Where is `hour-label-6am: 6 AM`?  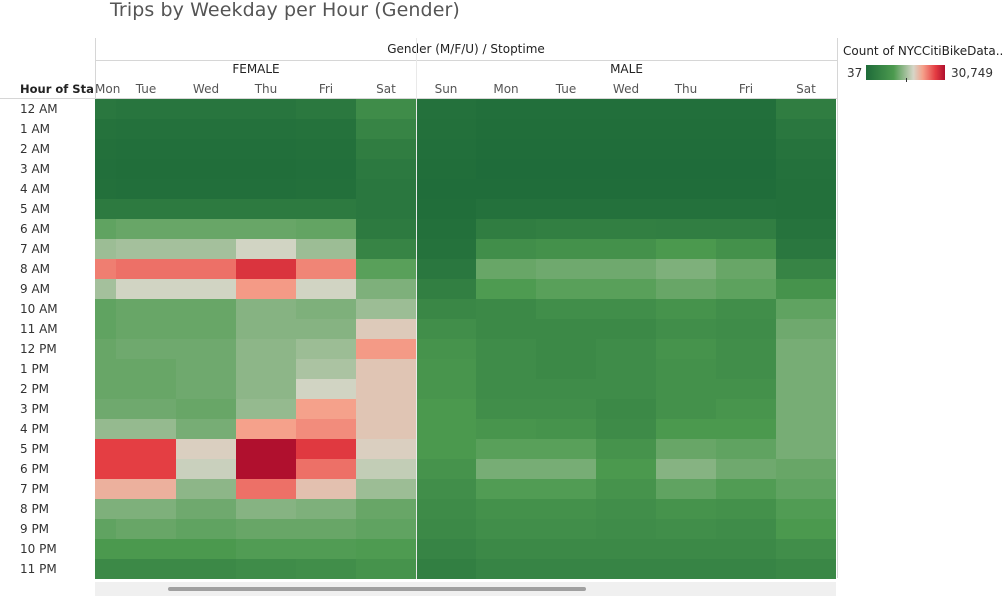 hour-label-6am: 6 AM is located at coordinates (35, 229).